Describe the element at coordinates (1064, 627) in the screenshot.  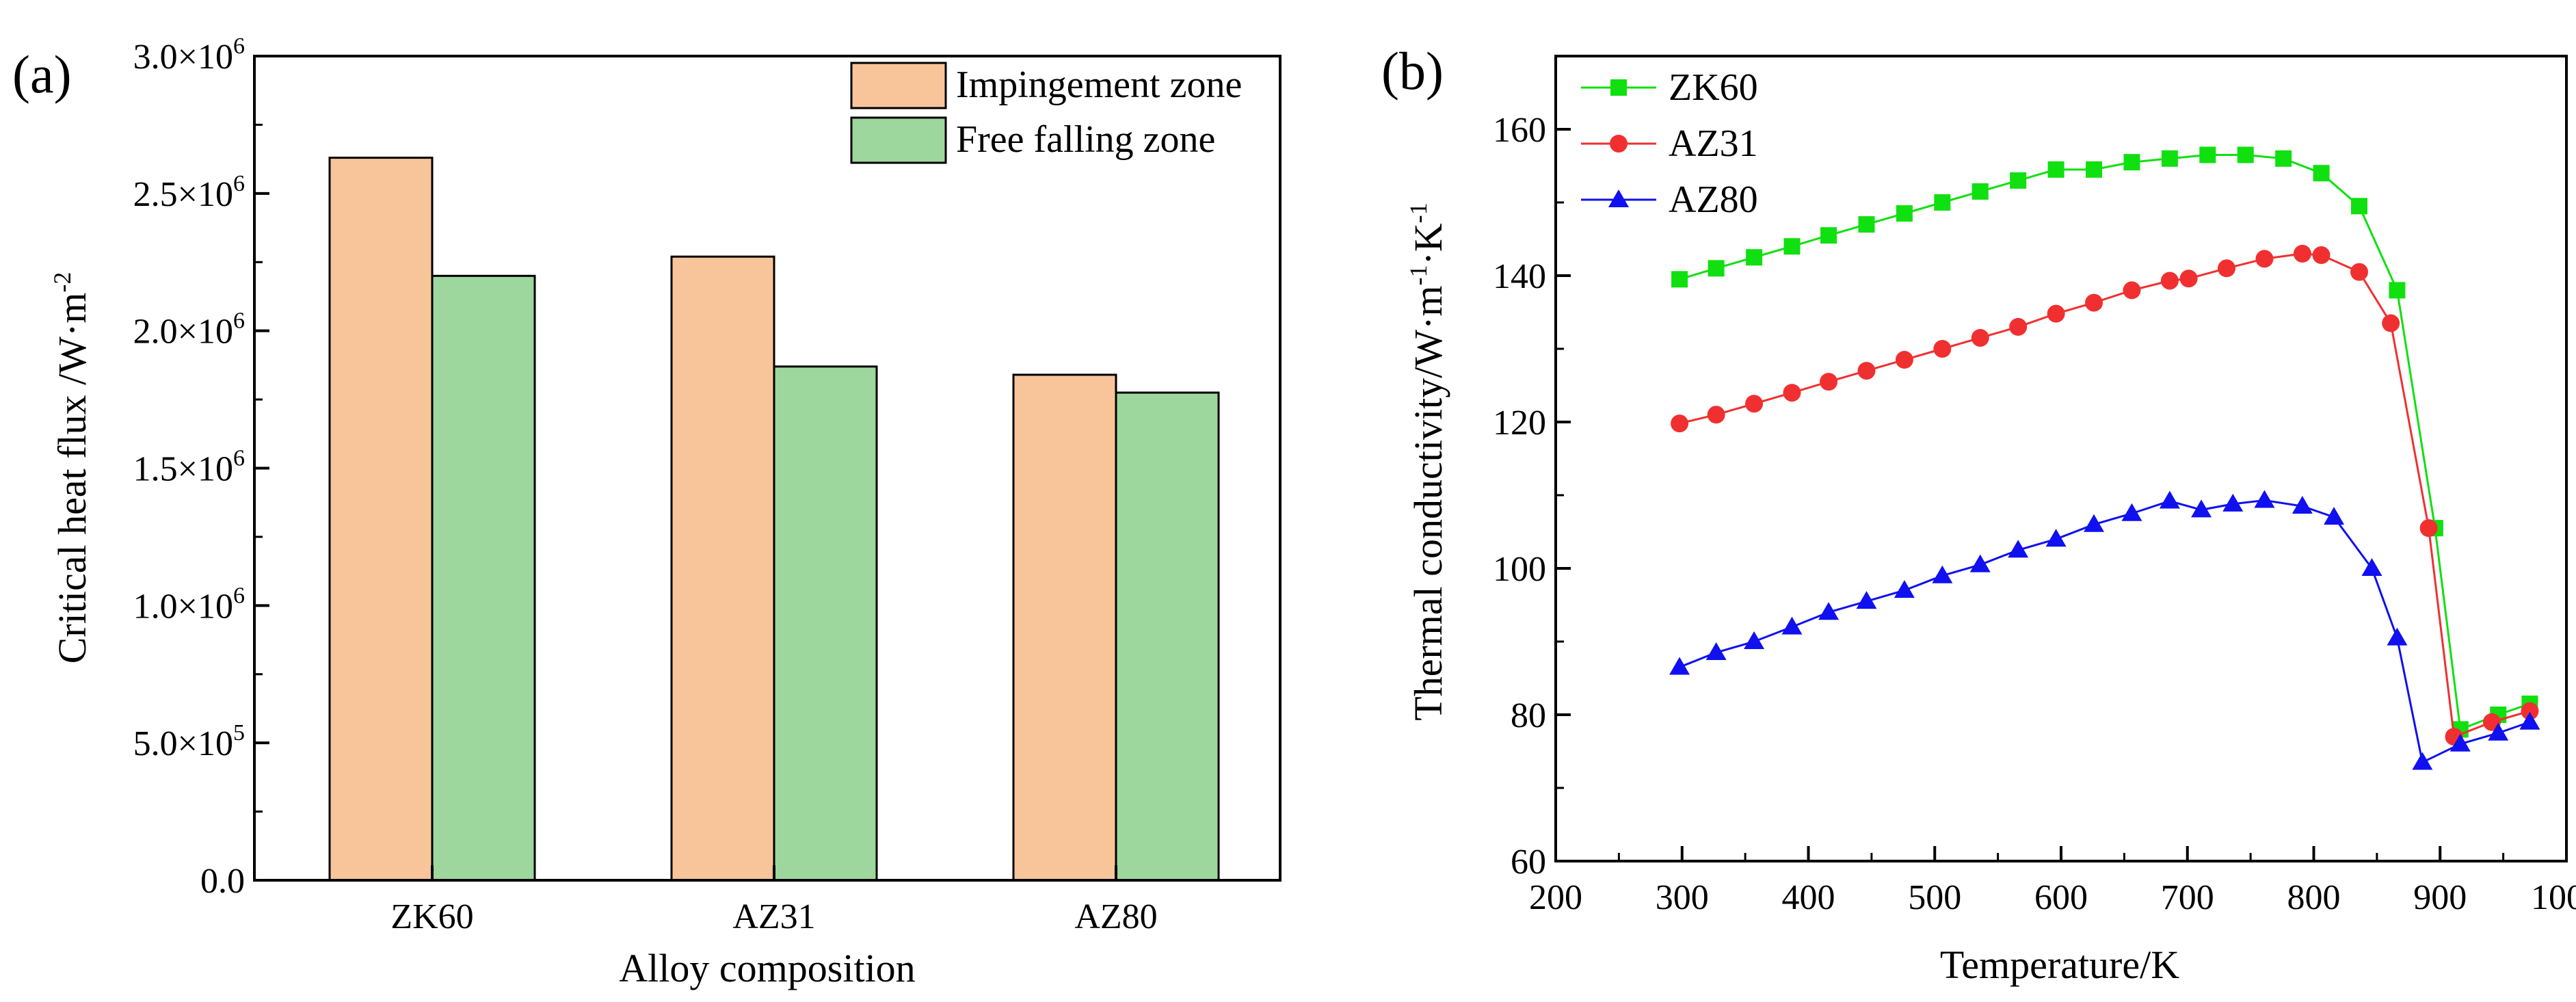
I see `bar-az80-impingement` at that location.